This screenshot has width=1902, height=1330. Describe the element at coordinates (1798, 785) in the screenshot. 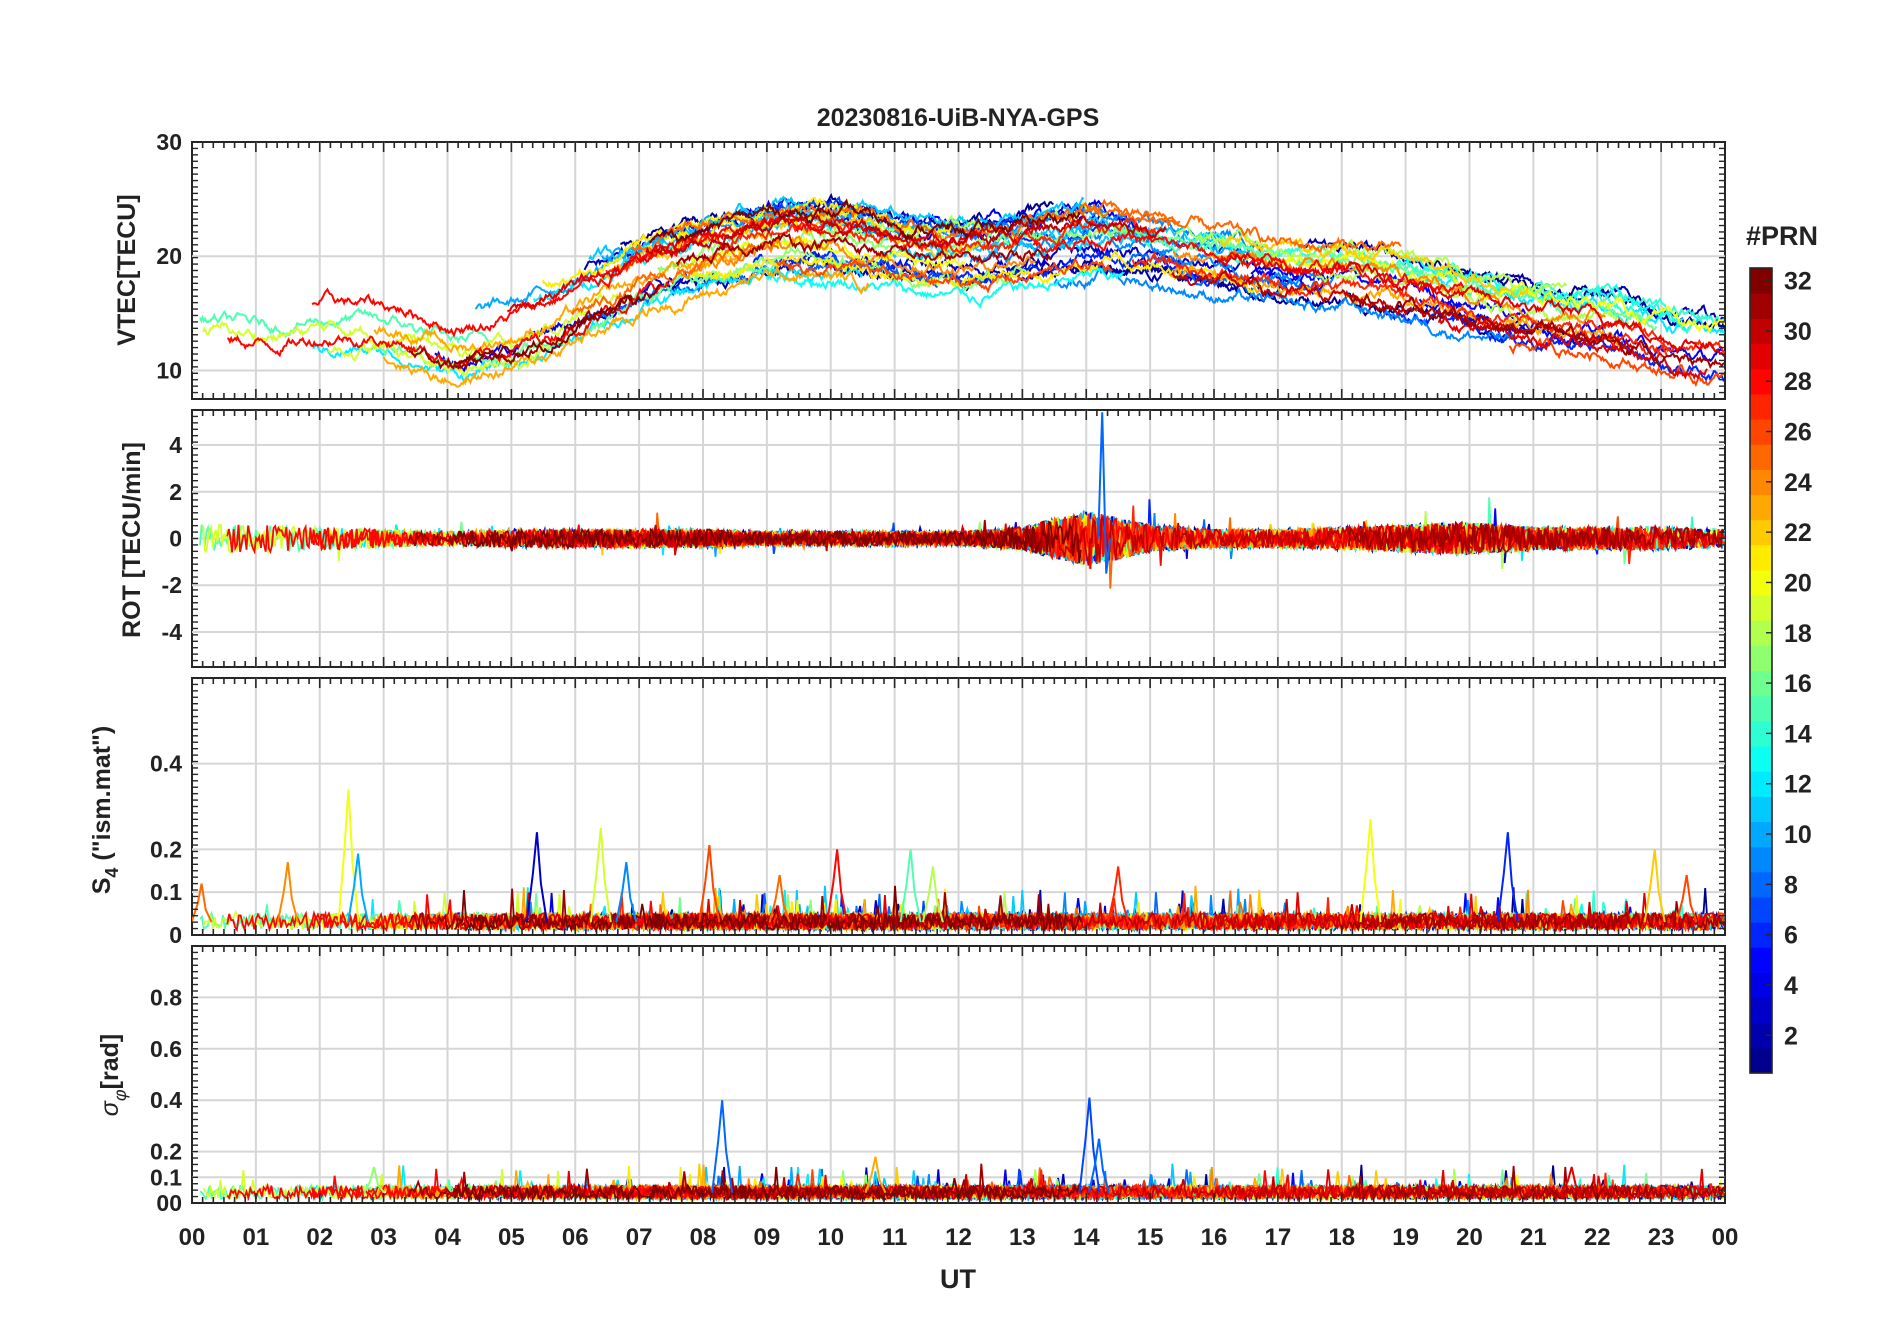

I see `colorbar-tick-label-5: 12` at that location.